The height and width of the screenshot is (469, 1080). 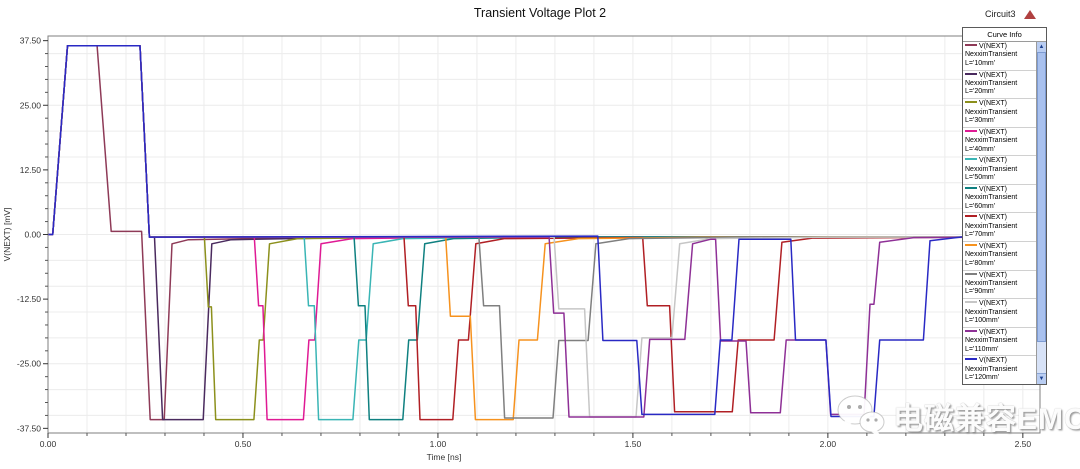 I want to click on legend-entry-L40mm: V(NEXT) NexximTransient L='40mm', so click(x=999, y=142).